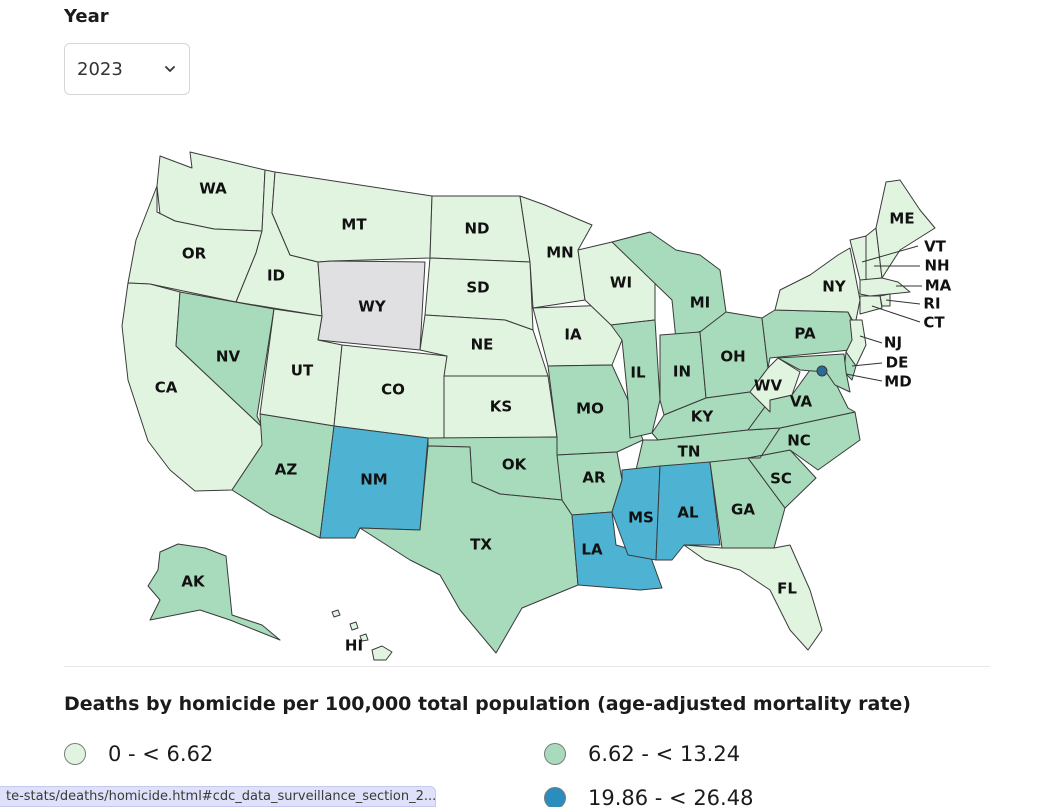 The height and width of the screenshot is (807, 1042). What do you see at coordinates (700, 303) in the screenshot?
I see `label-mi: MI` at bounding box center [700, 303].